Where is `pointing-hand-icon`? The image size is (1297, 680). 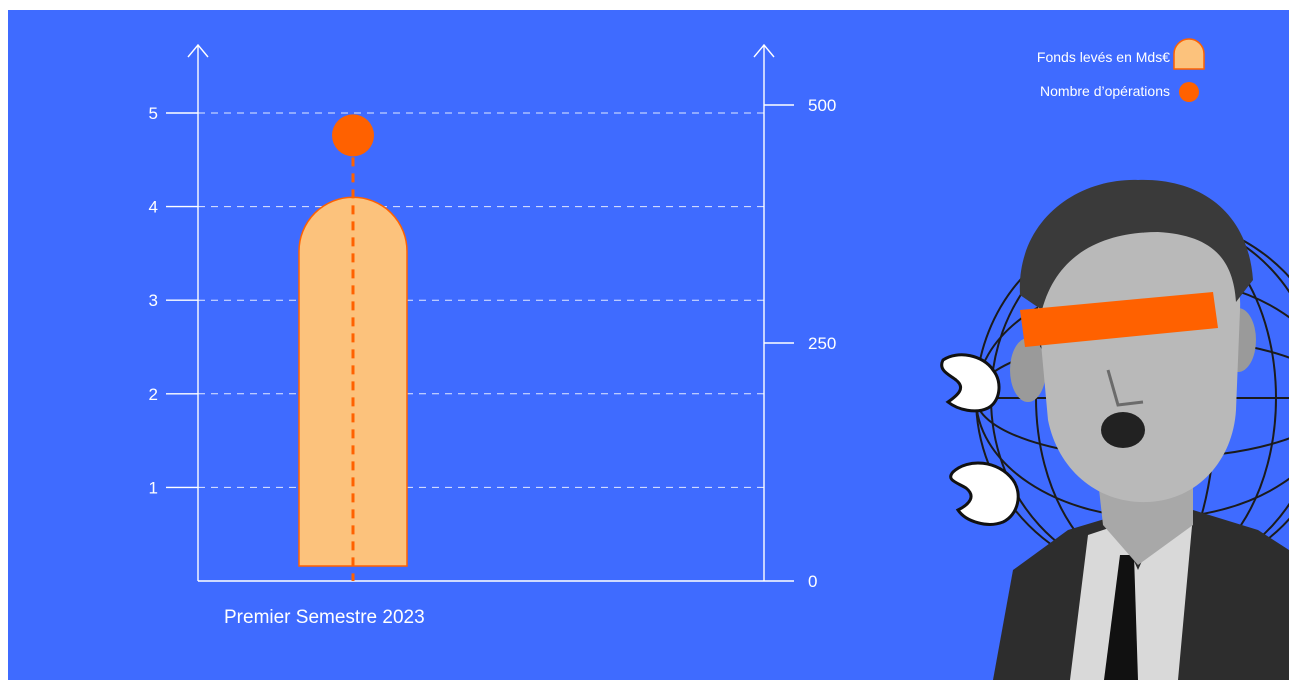 pointing-hand-icon is located at coordinates (980, 439).